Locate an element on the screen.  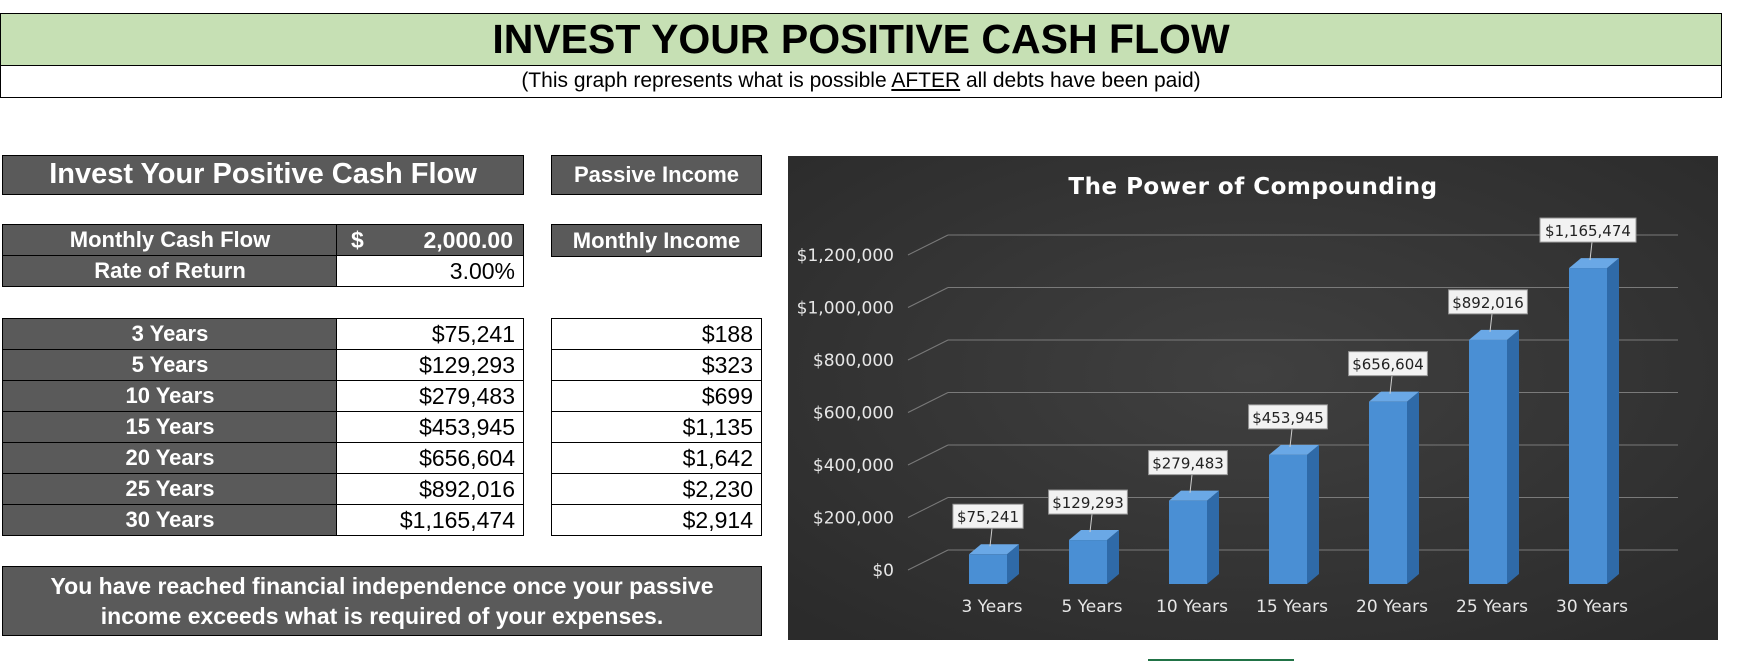
monthly-cash-flow-value: 2,000.00 is located at coordinates (468, 240).